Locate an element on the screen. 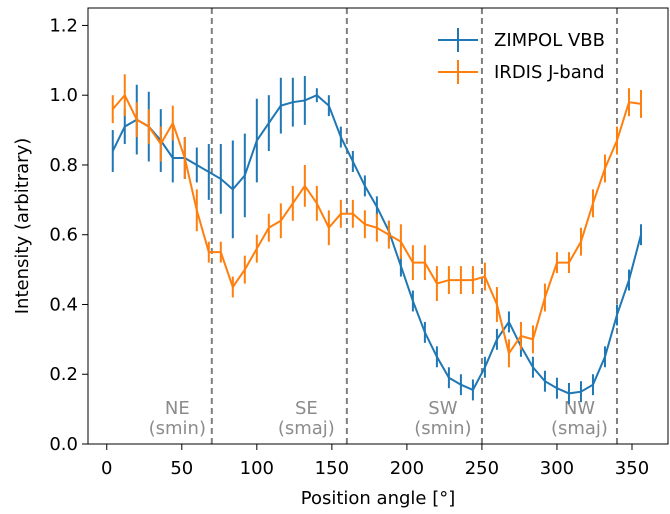 Image resolution: width=670 pixels, height=514 pixels. y-tick-label: 0.8 is located at coordinates (63, 165).